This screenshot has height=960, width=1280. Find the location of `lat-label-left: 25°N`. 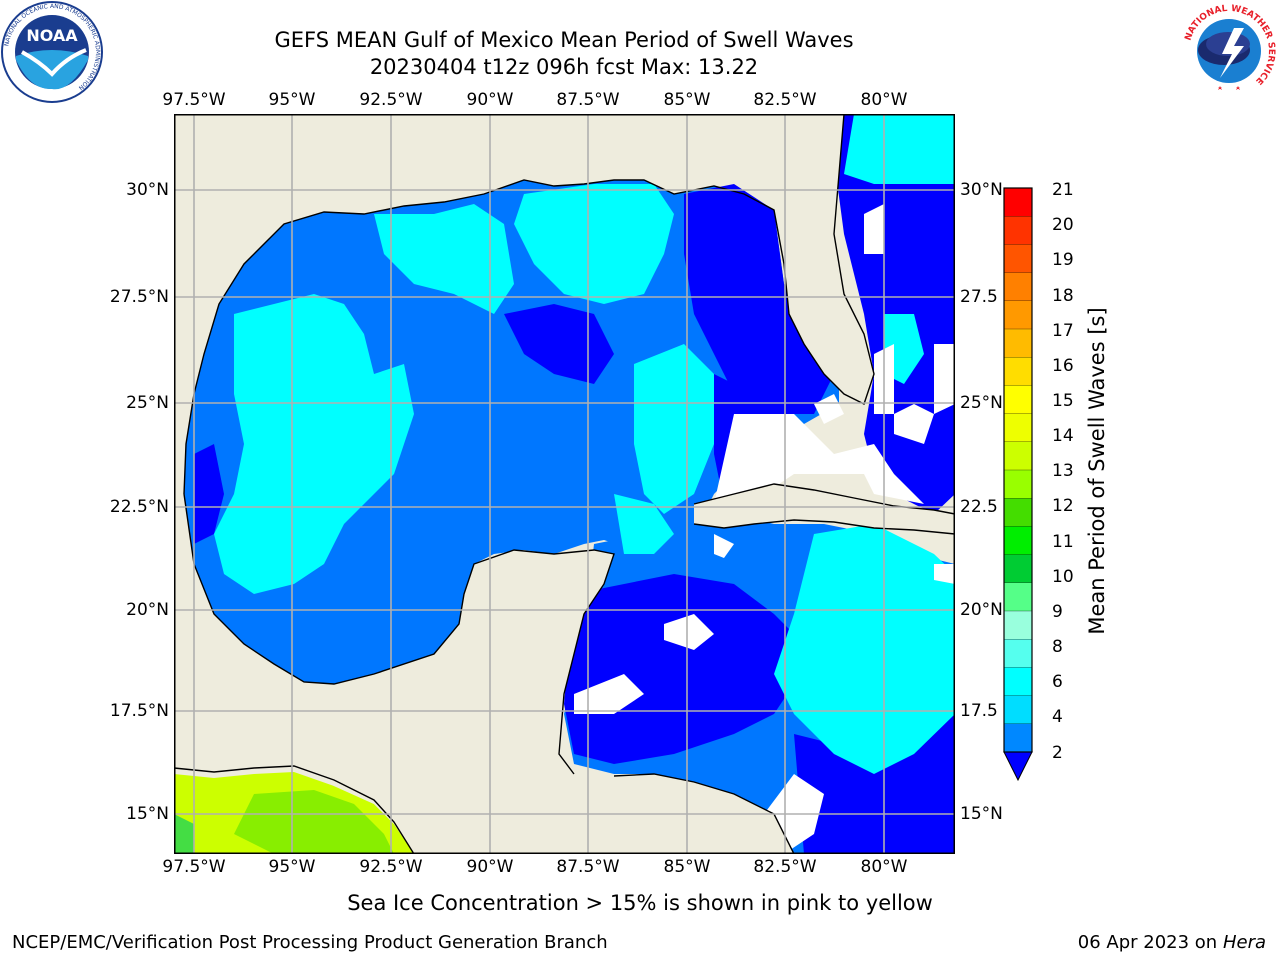

lat-label-left: 25°N is located at coordinates (147, 403).